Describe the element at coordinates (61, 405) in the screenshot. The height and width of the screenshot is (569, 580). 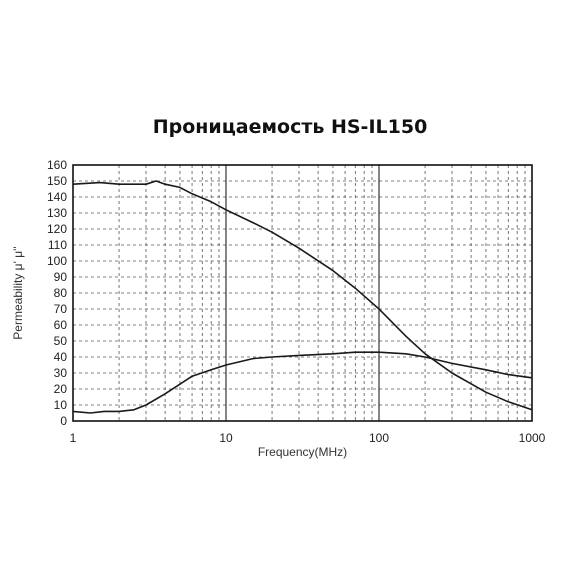
I see `y-tick-label: 10` at that location.